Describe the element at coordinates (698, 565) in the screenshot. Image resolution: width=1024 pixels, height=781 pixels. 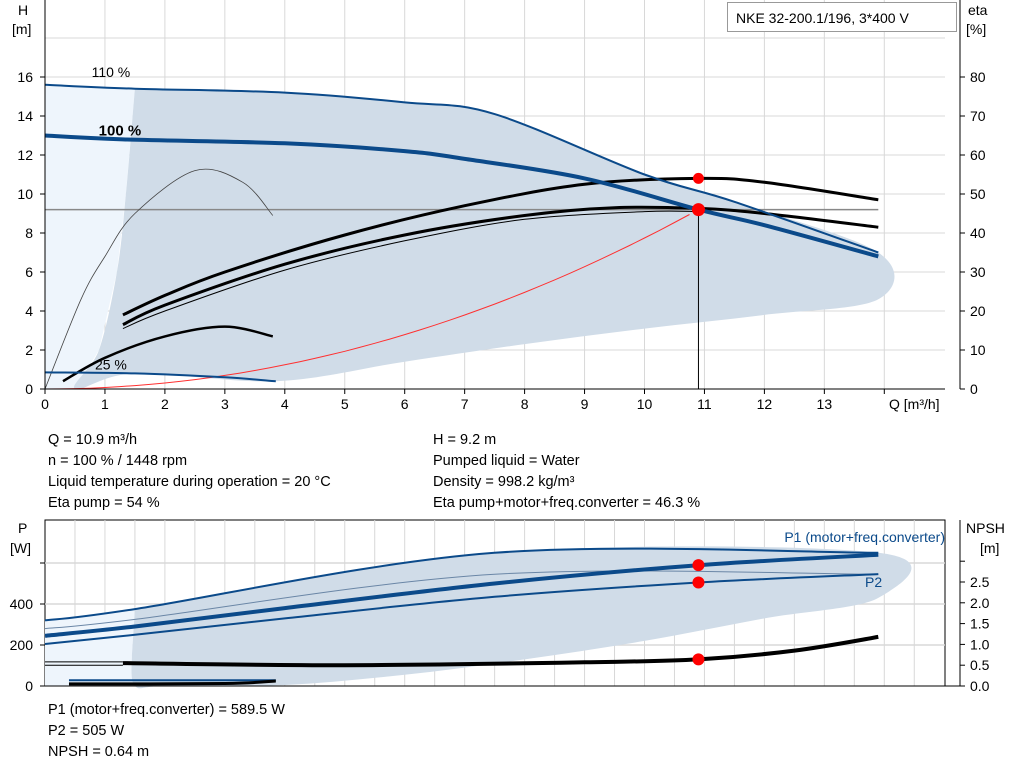
I see `duty-point-p1` at that location.